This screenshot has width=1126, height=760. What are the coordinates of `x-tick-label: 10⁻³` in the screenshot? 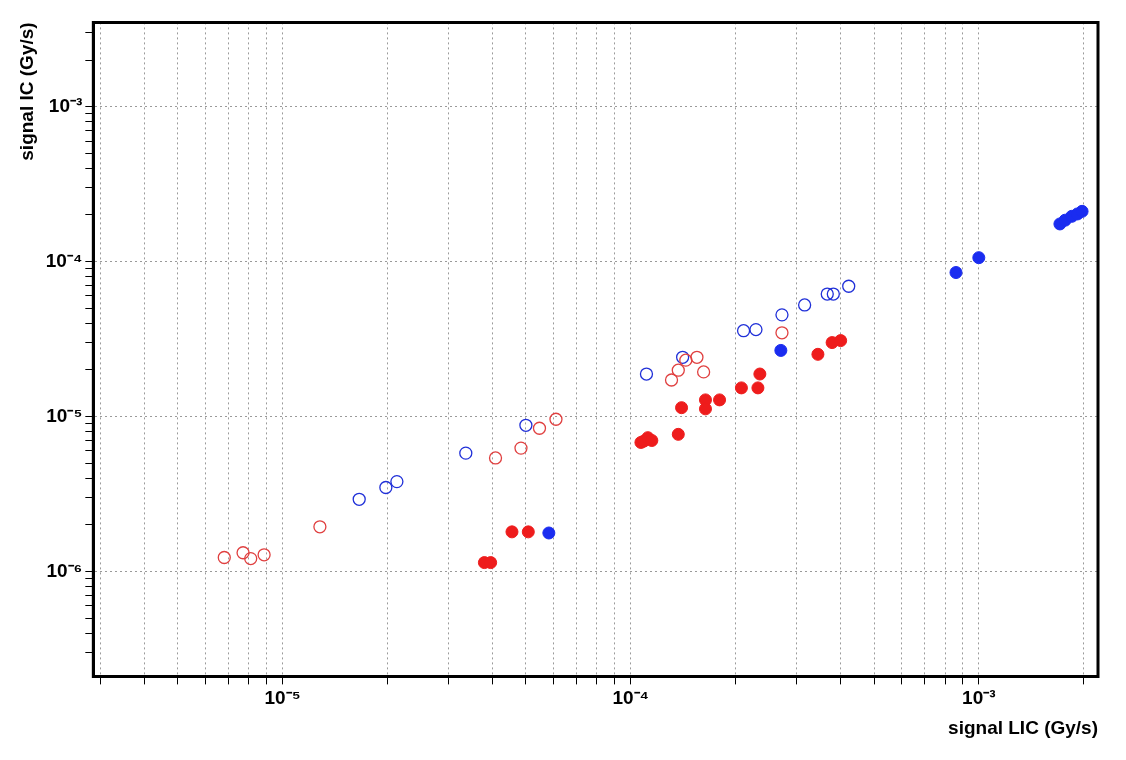 It's located at (979, 698).